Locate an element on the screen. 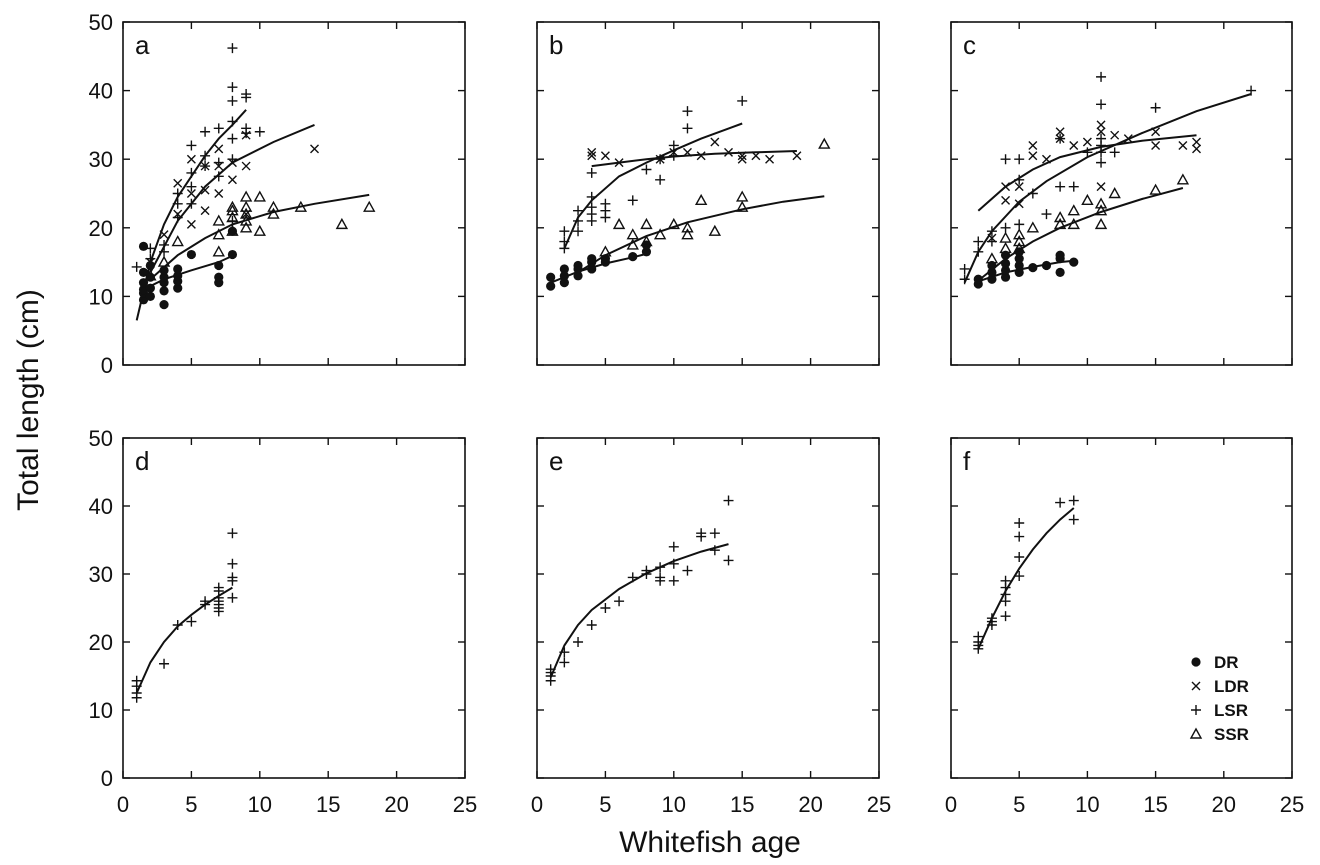 This screenshot has height=865, width=1320. fit-curve-lsr is located at coordinates (1107, 188).